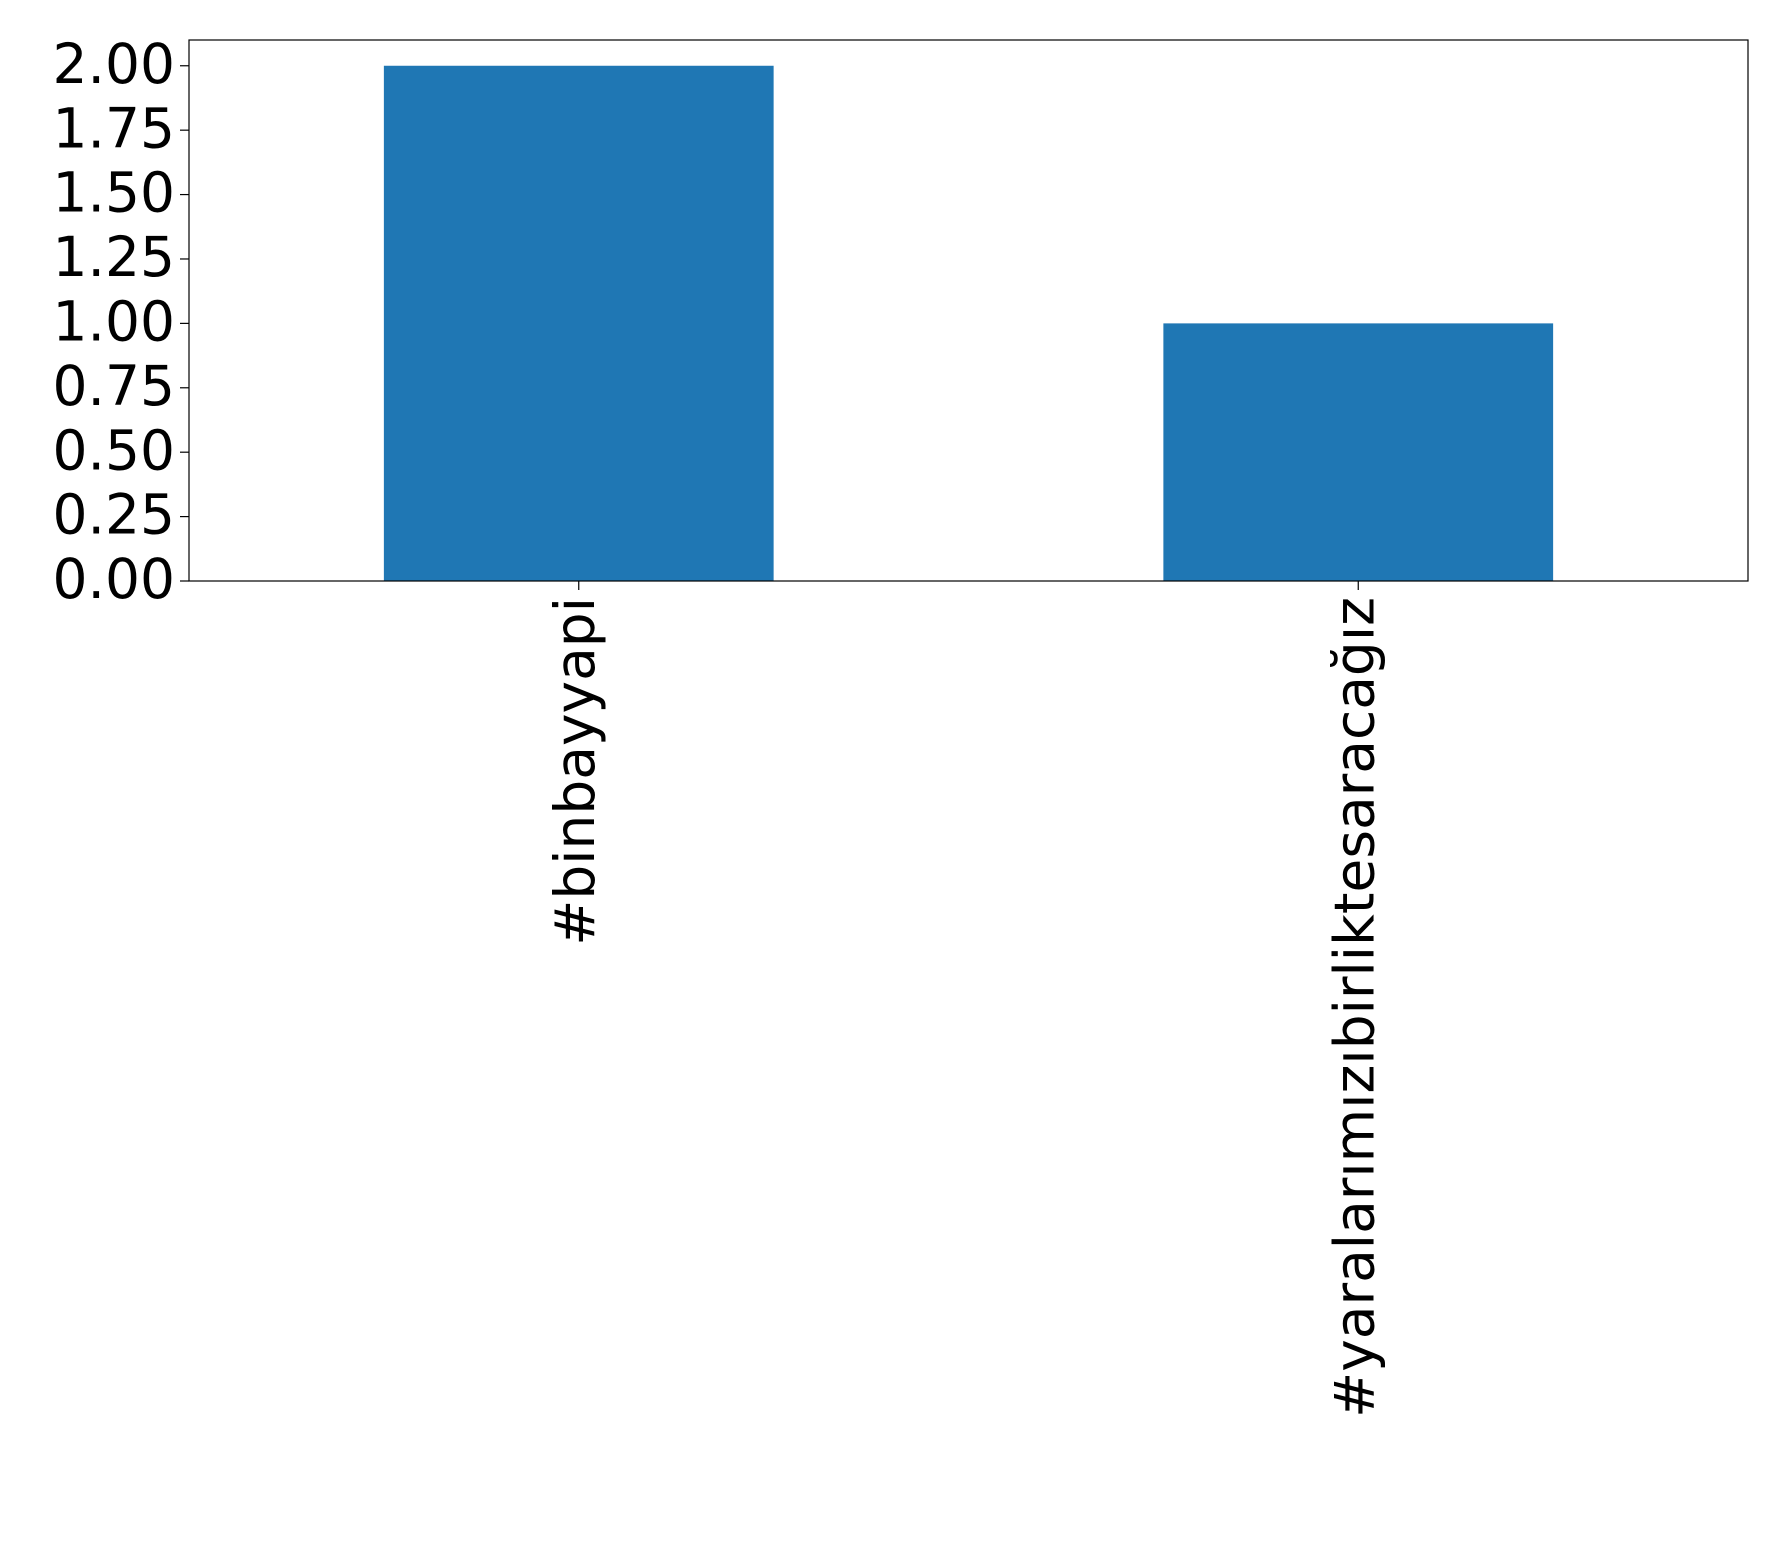 This screenshot has height=1560, width=1778. What do you see at coordinates (114, 515) in the screenshot?
I see `y-tick-label: 0.25` at bounding box center [114, 515].